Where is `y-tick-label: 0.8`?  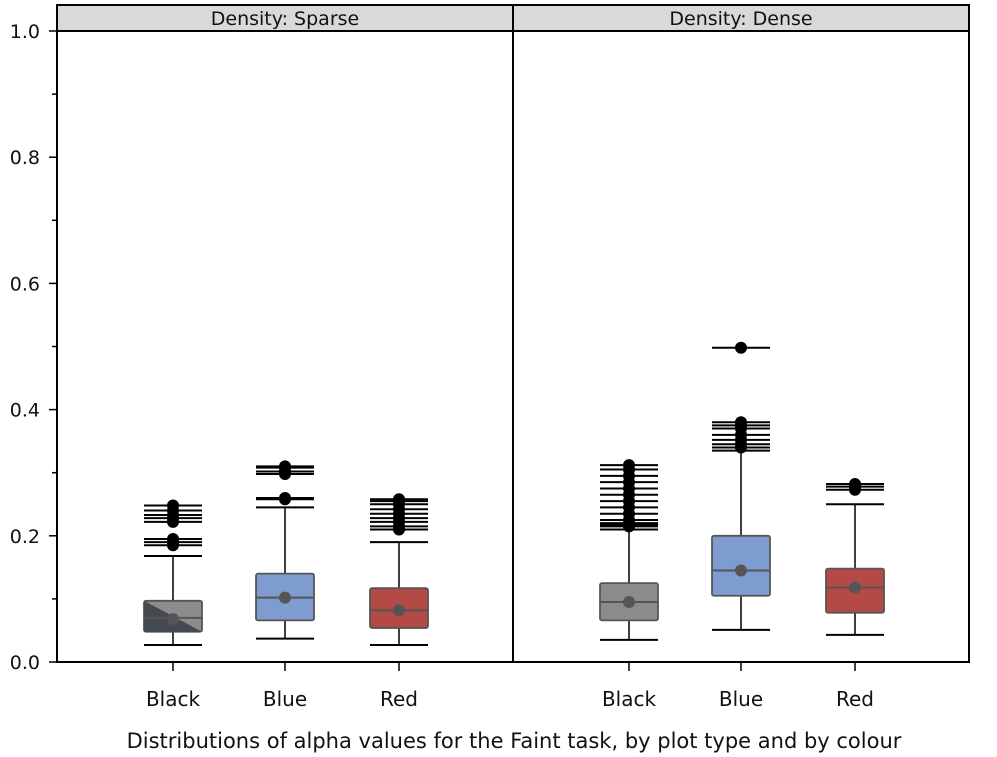
y-tick-label: 0.8 is located at coordinates (25, 158).